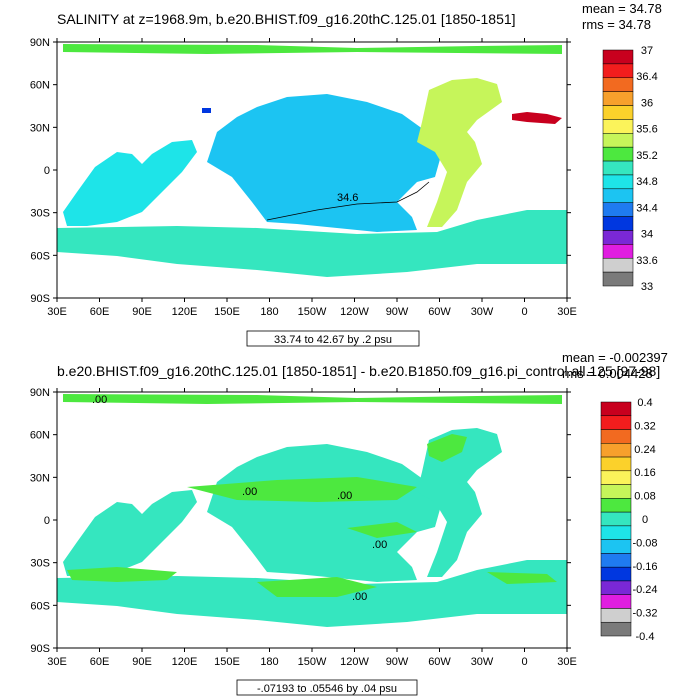  What do you see at coordinates (647, 51) in the screenshot?
I see `colorbar-label: 37` at bounding box center [647, 51].